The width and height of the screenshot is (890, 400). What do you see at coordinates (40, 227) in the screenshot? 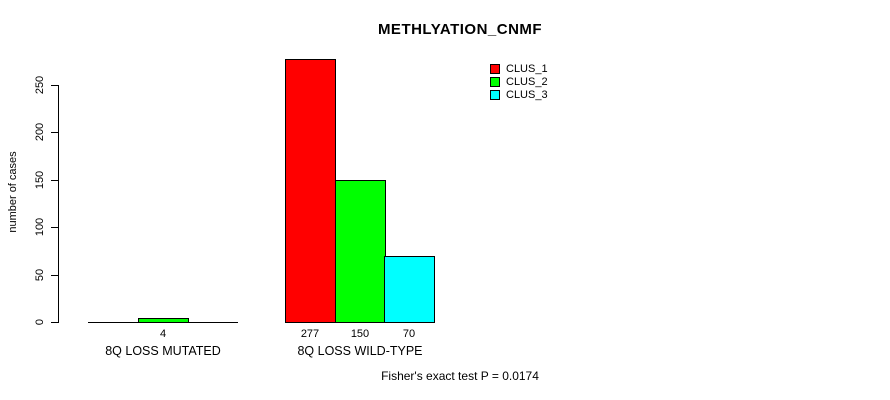
I see `y-tick-label: 100` at bounding box center [40, 227].